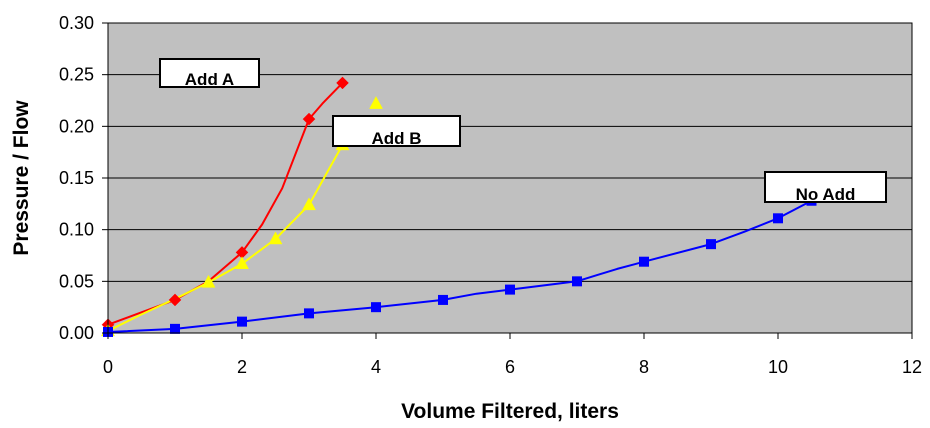  What do you see at coordinates (108, 367) in the screenshot?
I see `x-tick-label: 0` at bounding box center [108, 367].